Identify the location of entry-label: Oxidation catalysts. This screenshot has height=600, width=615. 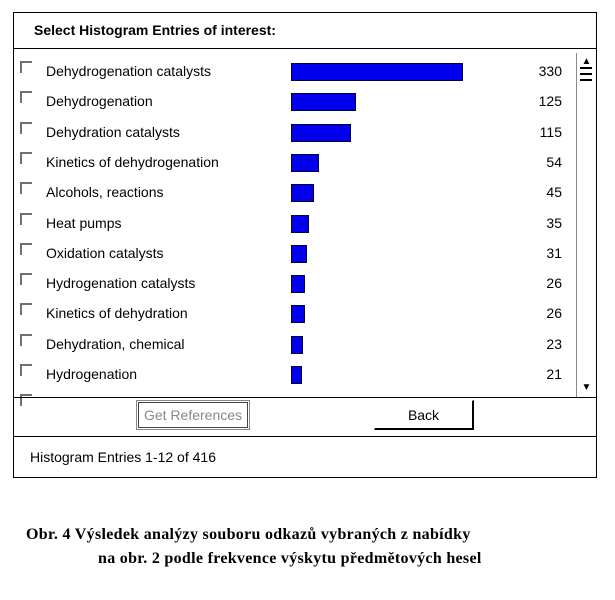
(105, 252).